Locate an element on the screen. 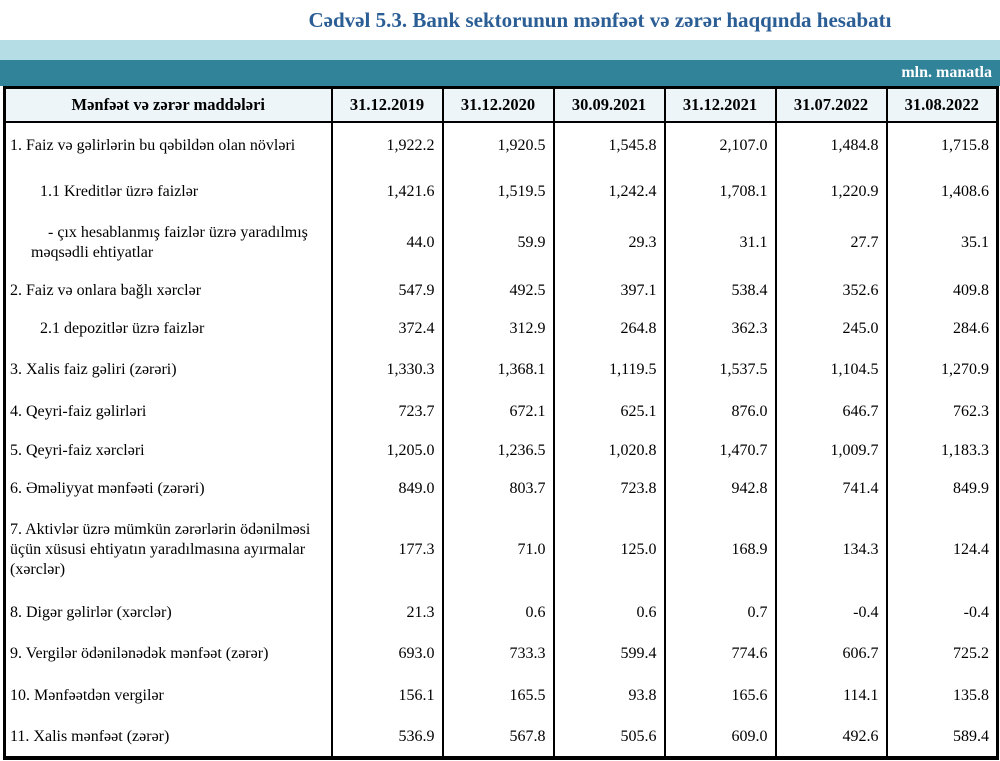 The height and width of the screenshot is (761, 1000). cell-value: 409.8 is located at coordinates (942, 290).